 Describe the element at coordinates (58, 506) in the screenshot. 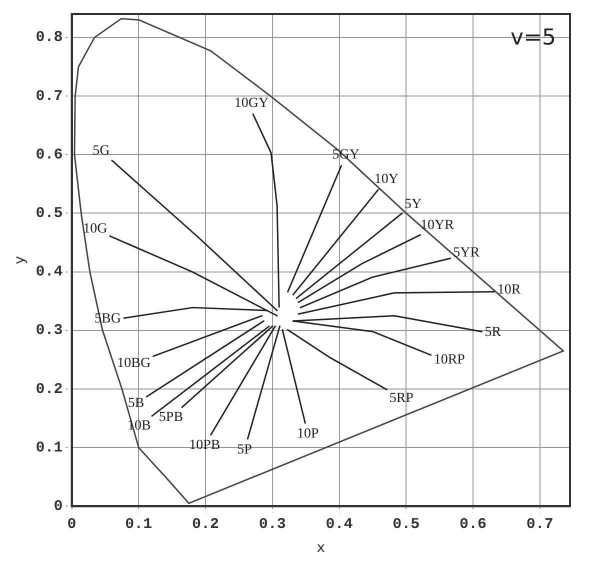

I see `y-tick-label: 0` at that location.